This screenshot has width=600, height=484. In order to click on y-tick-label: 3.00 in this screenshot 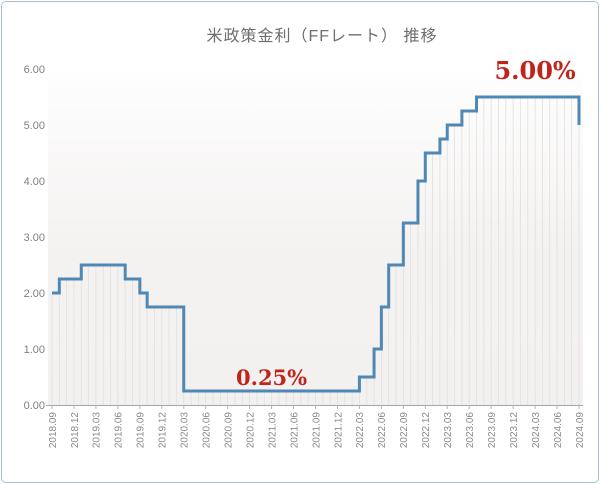, I will do `click(34, 238)`.